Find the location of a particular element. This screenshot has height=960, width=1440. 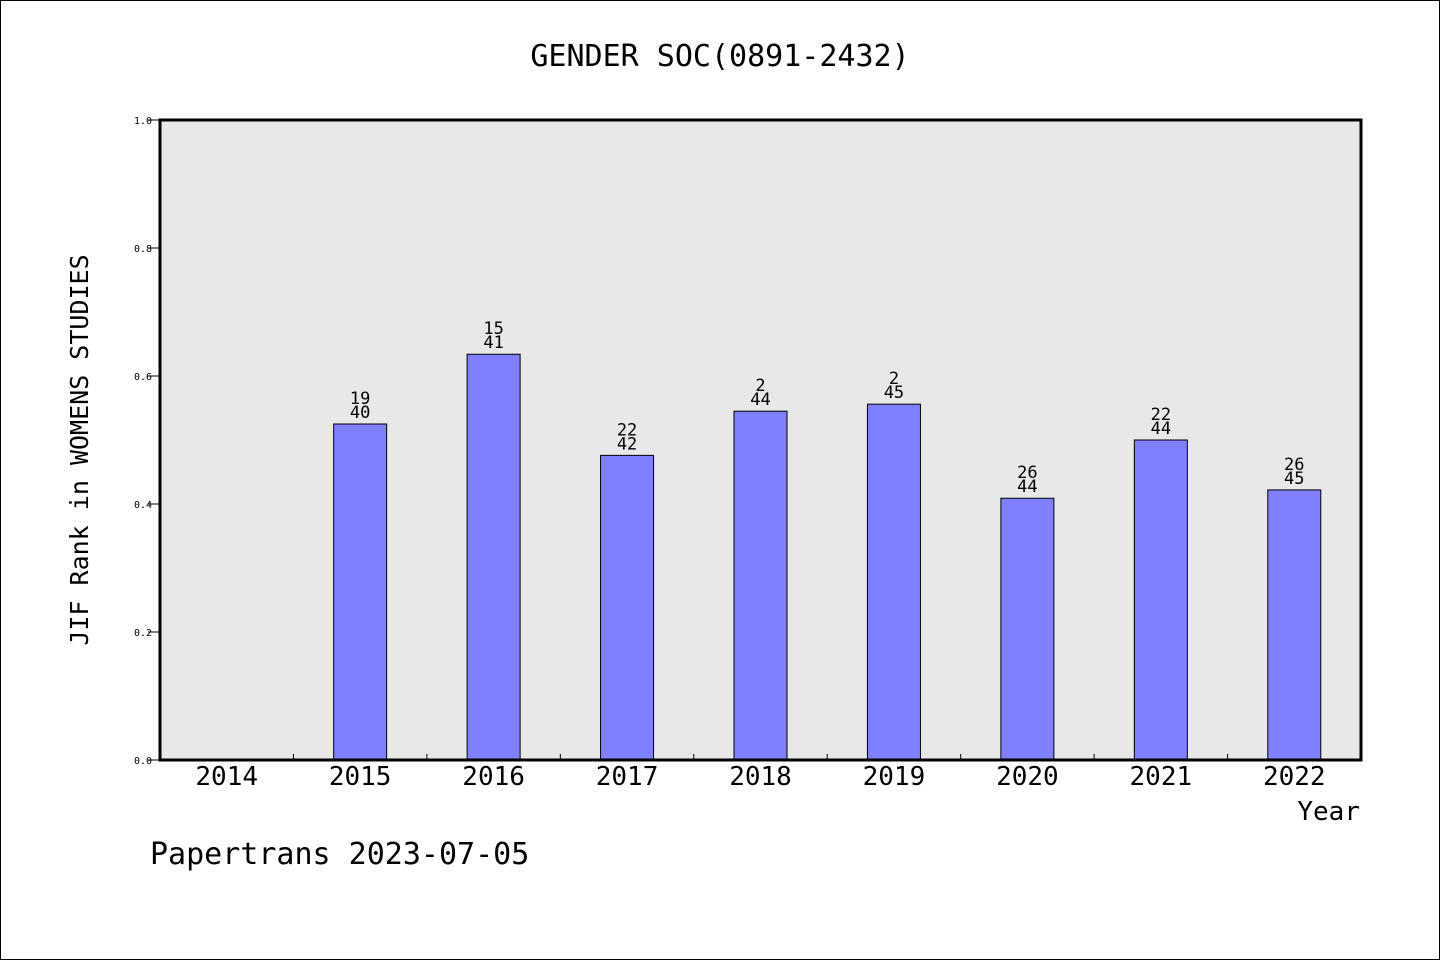

bar-2018 is located at coordinates (760, 585).